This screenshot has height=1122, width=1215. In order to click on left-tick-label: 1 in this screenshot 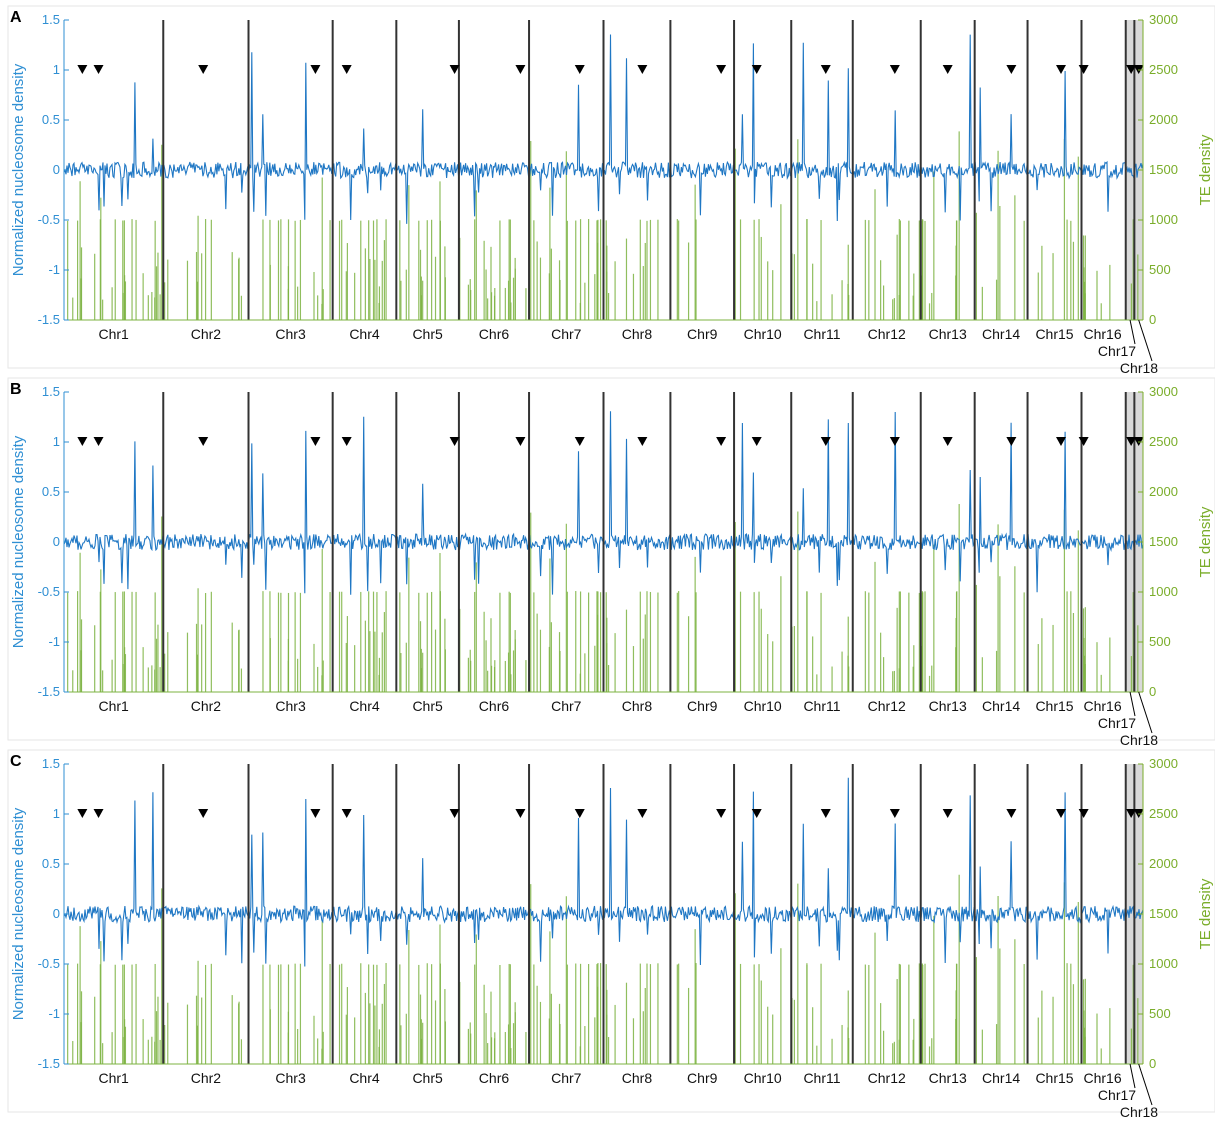, I will do `click(56, 441)`.